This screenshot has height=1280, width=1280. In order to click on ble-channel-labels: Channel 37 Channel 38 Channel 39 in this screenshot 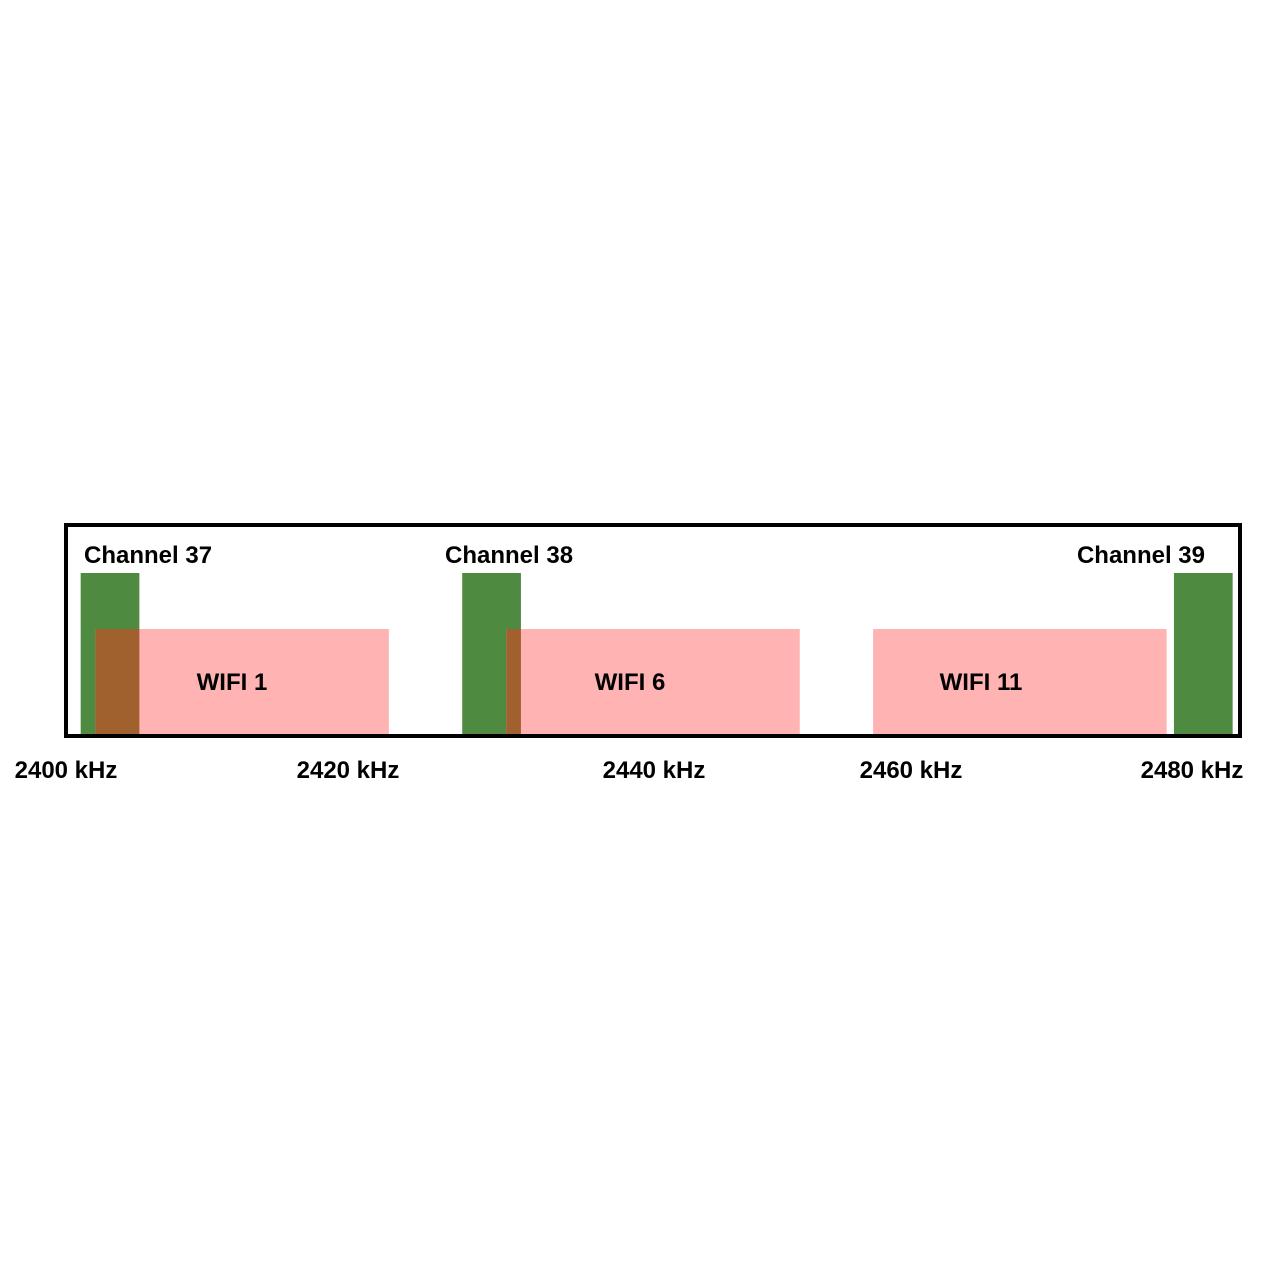, I will do `click(644, 555)`.